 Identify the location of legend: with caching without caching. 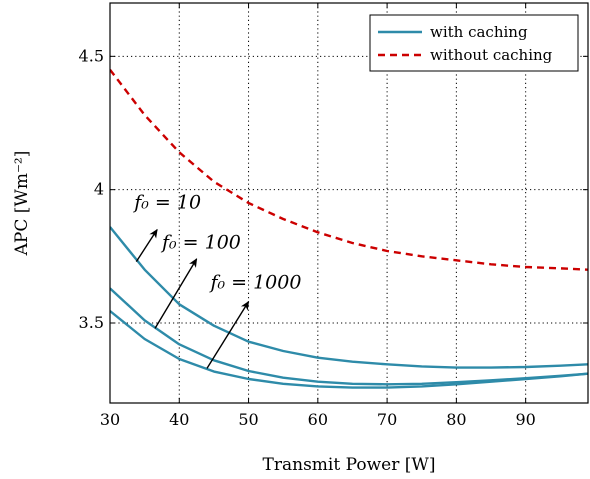
(474, 43).